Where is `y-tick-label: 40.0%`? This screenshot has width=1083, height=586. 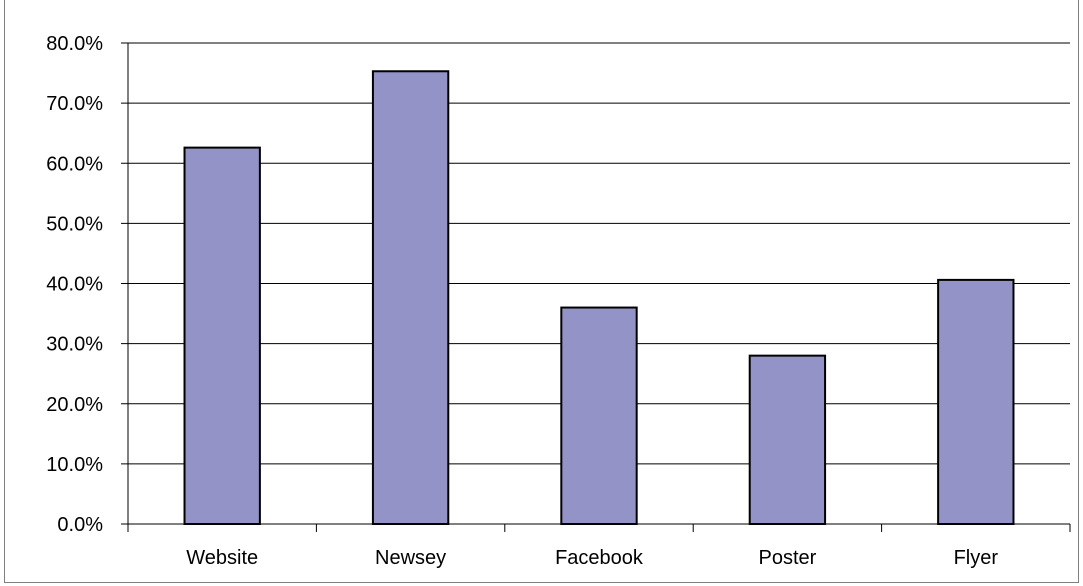 y-tick-label: 40.0% is located at coordinates (74, 285).